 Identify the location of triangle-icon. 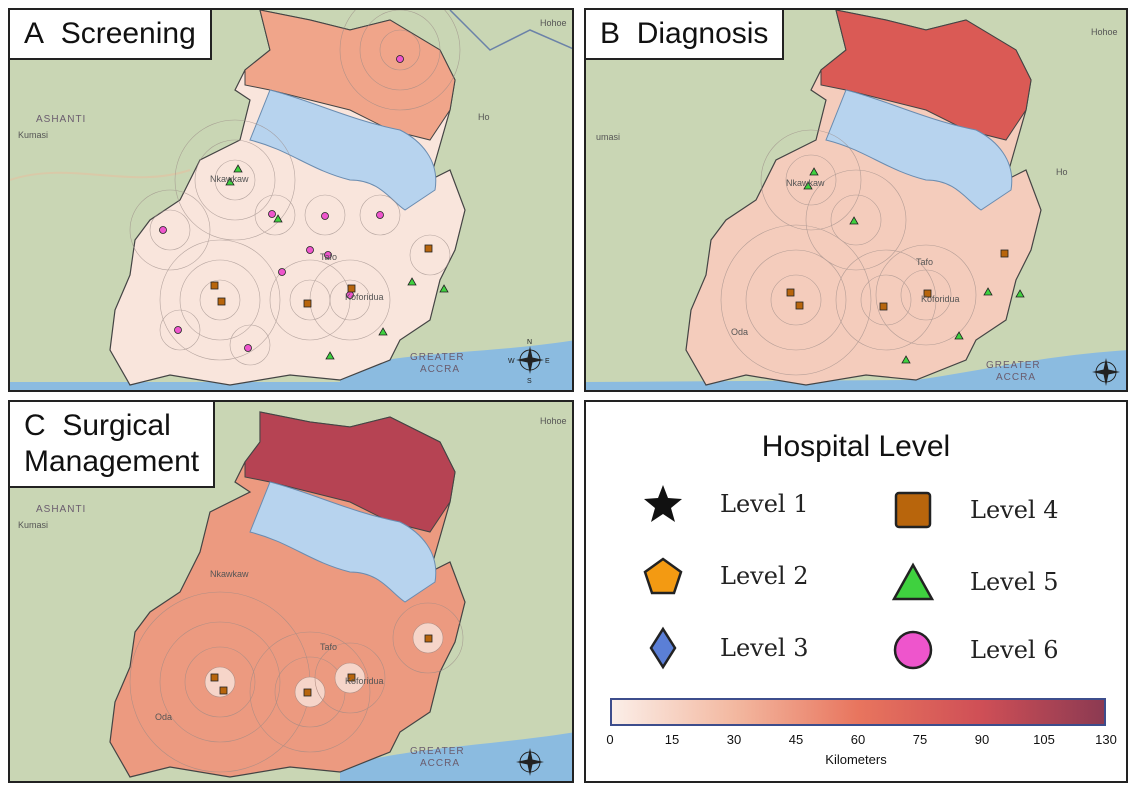
(913, 581).